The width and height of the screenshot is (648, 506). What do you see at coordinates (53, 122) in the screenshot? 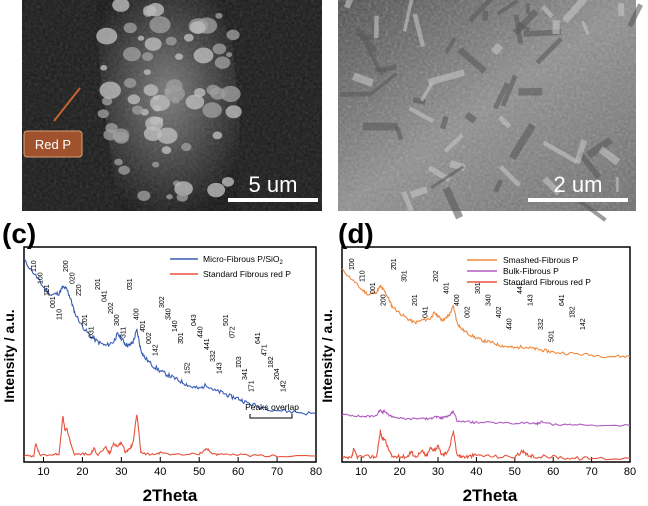
I see `red-p-label-group: Red P` at bounding box center [53, 122].